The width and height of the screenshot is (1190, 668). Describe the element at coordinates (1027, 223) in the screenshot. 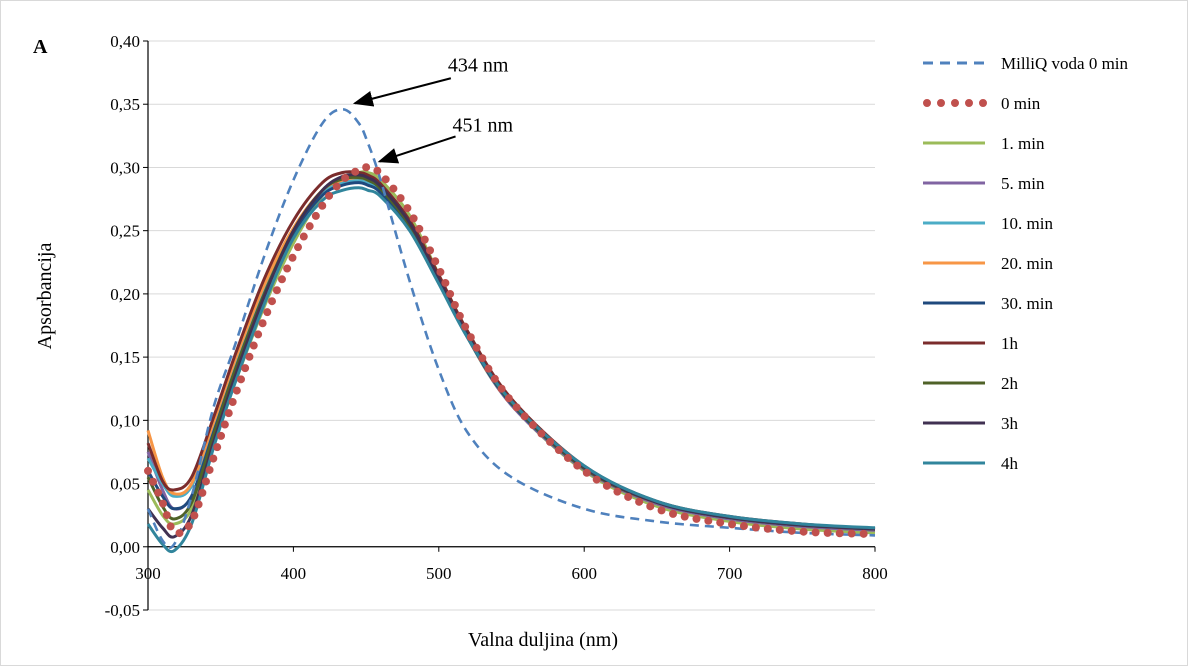

I see `legend-label-10-min: 10. min` at that location.